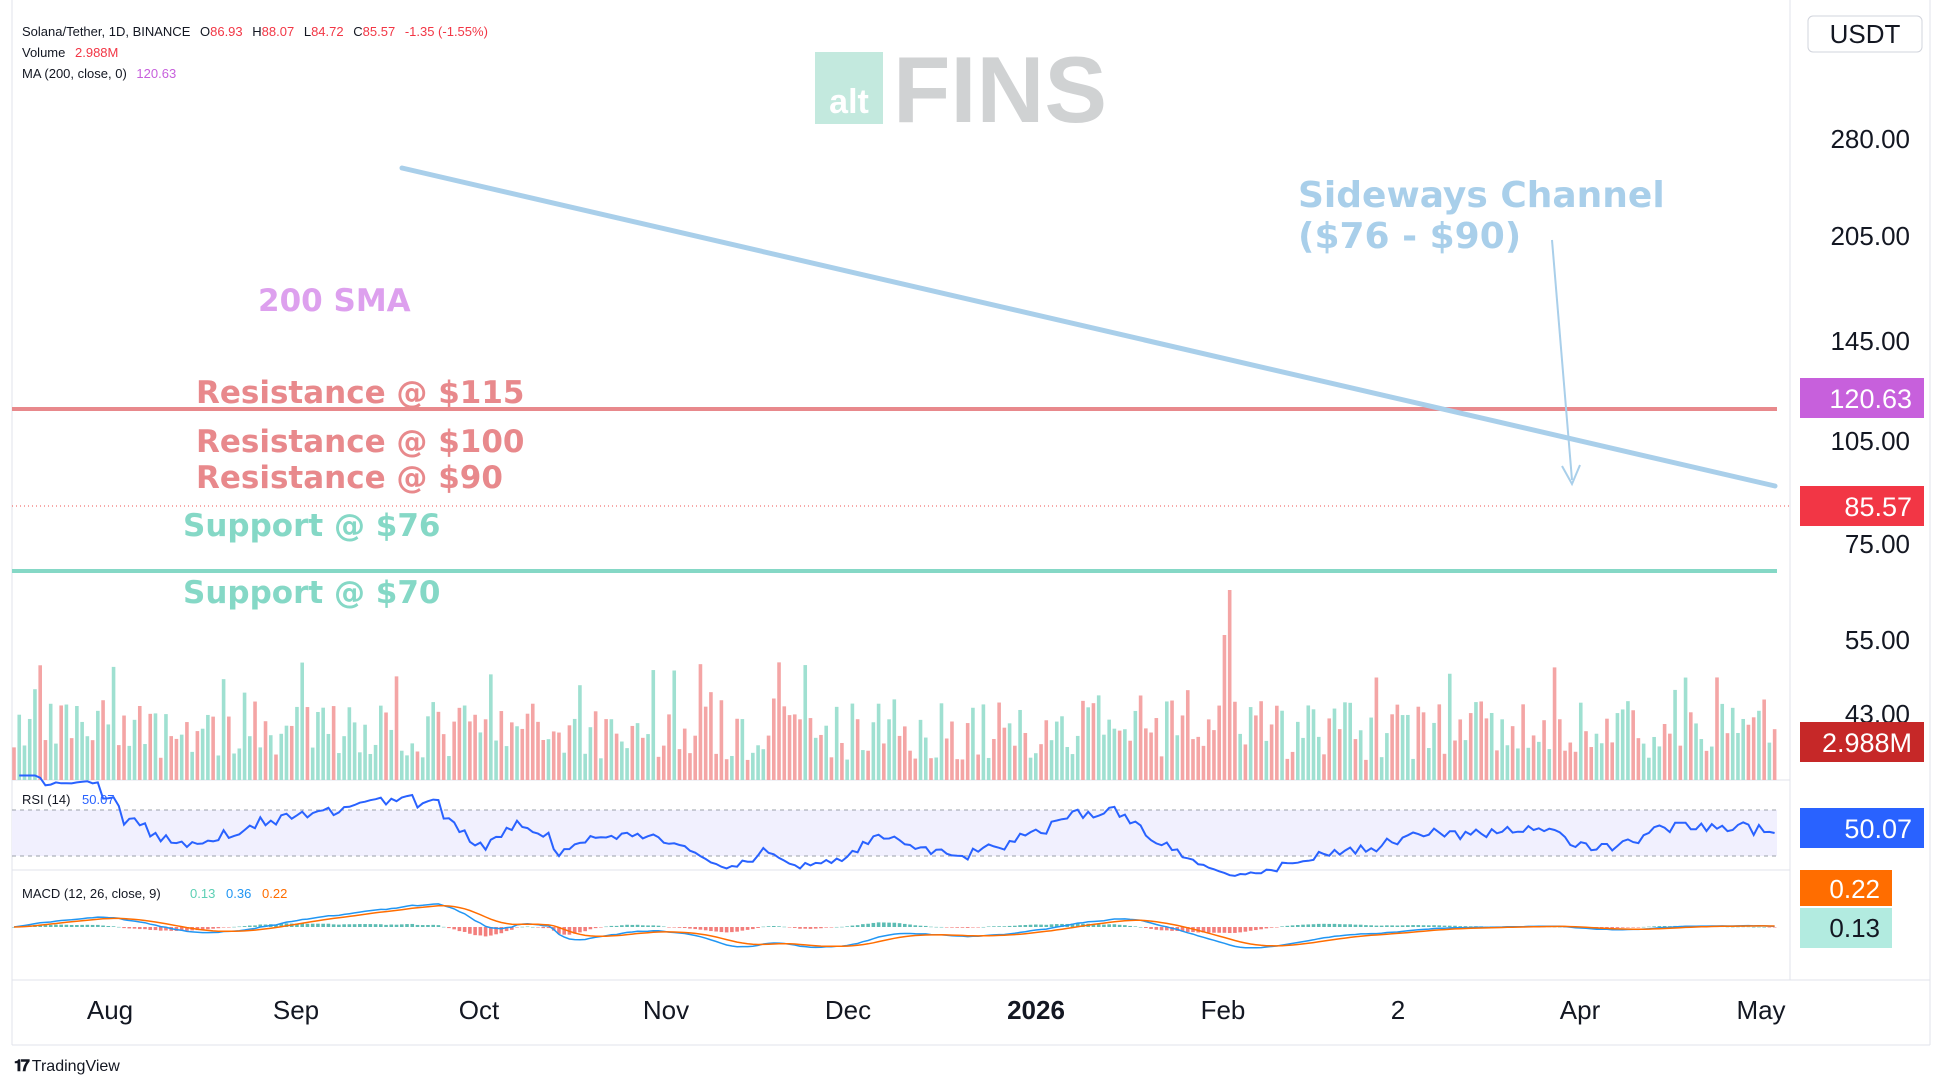 Image resolution: width=1946 pixels, height=1088 pixels. Describe the element at coordinates (327, 31) in the screenshot. I see `low-value: 84.72` at that location.